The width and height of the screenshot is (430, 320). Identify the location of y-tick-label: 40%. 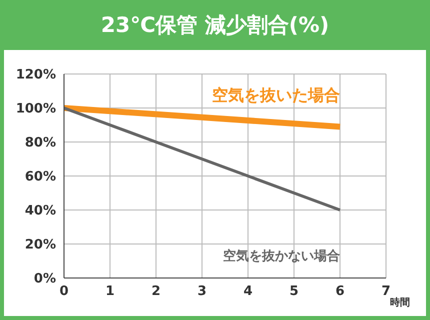
(40, 211).